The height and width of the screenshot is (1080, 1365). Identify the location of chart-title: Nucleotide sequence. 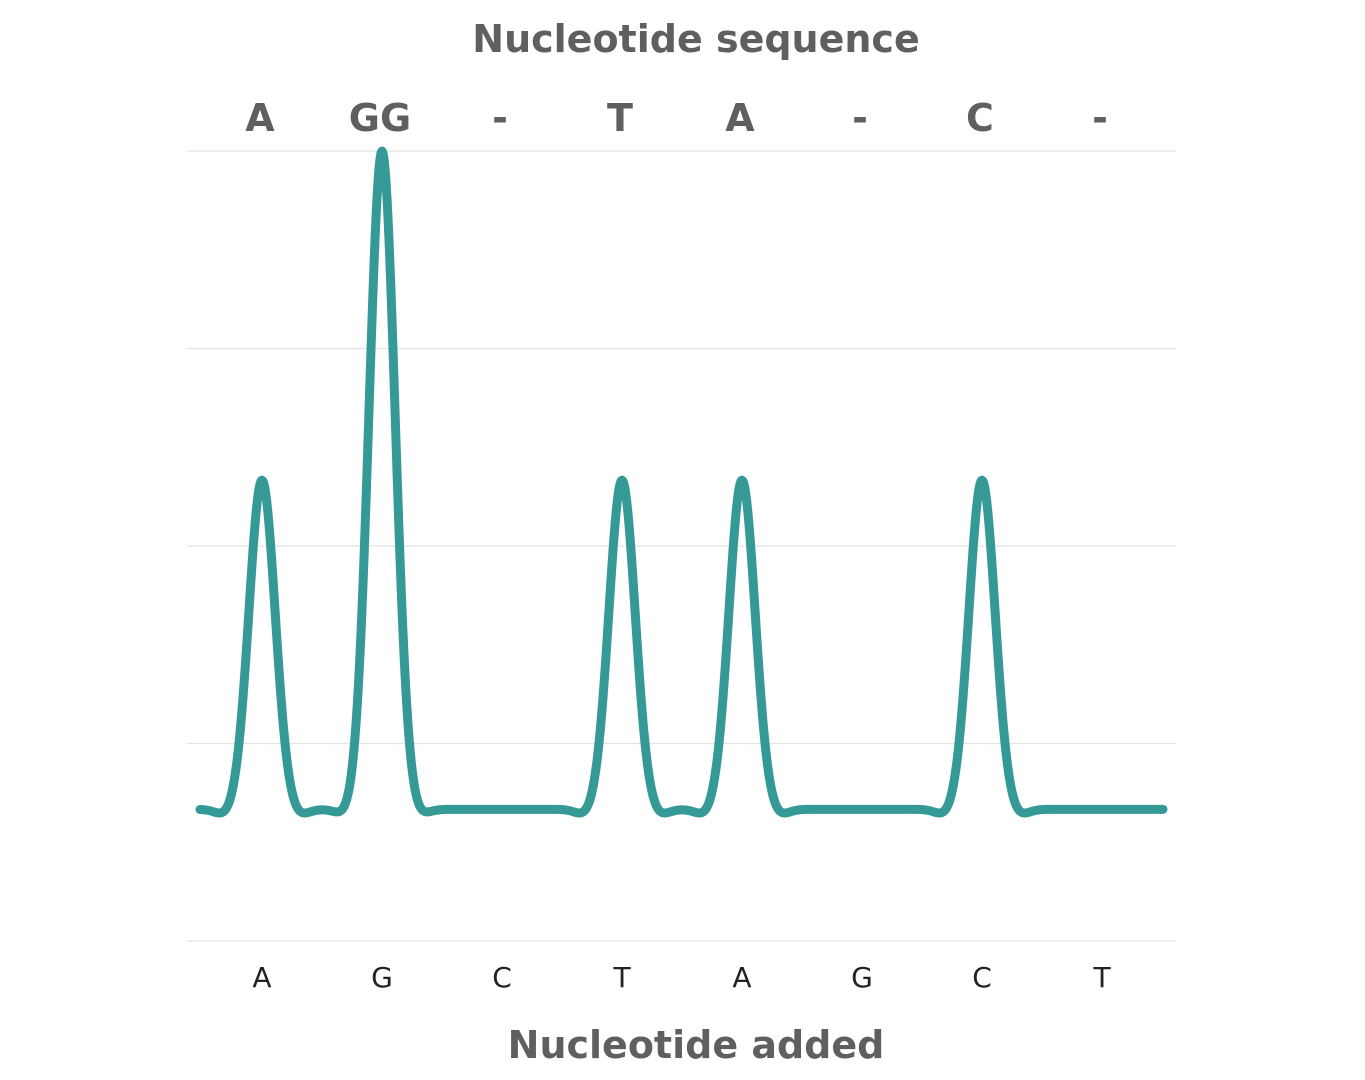
(695, 39).